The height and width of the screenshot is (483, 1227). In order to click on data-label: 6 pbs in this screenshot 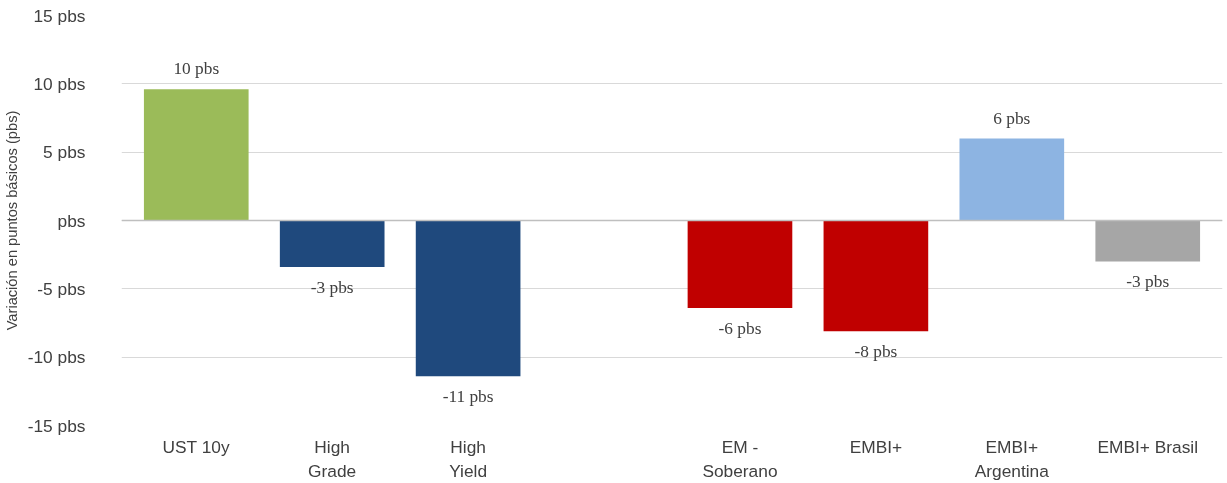, I will do `click(1012, 118)`.